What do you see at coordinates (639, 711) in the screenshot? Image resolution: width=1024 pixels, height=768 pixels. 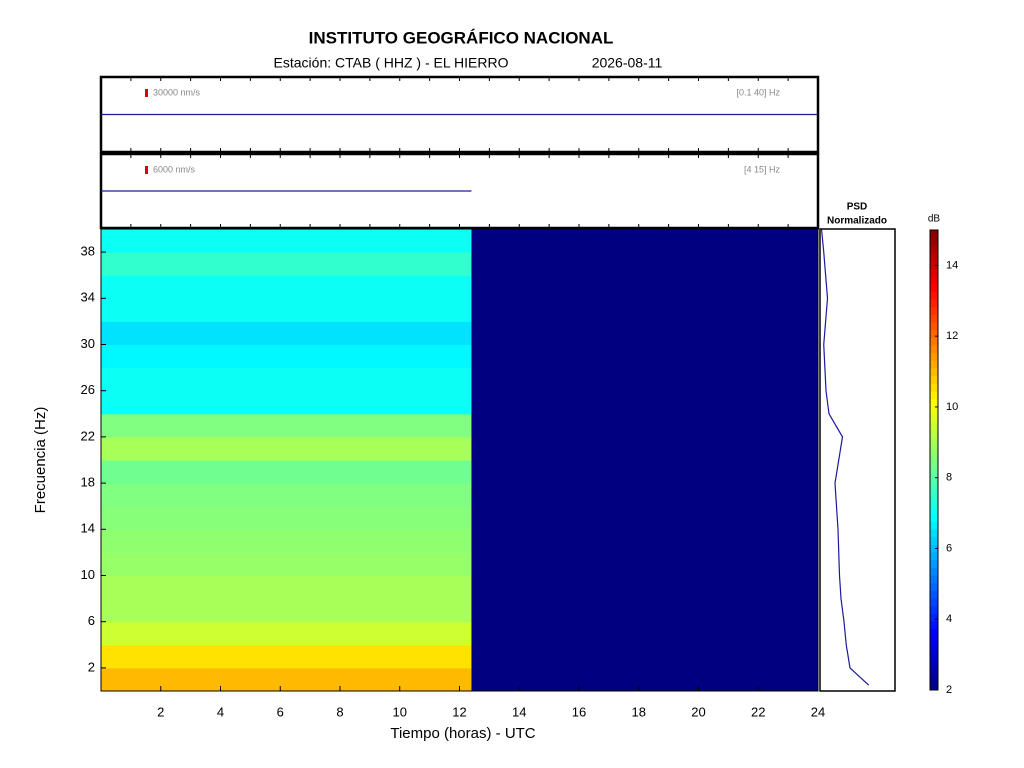 I see `x-tick-label: 18` at bounding box center [639, 711].